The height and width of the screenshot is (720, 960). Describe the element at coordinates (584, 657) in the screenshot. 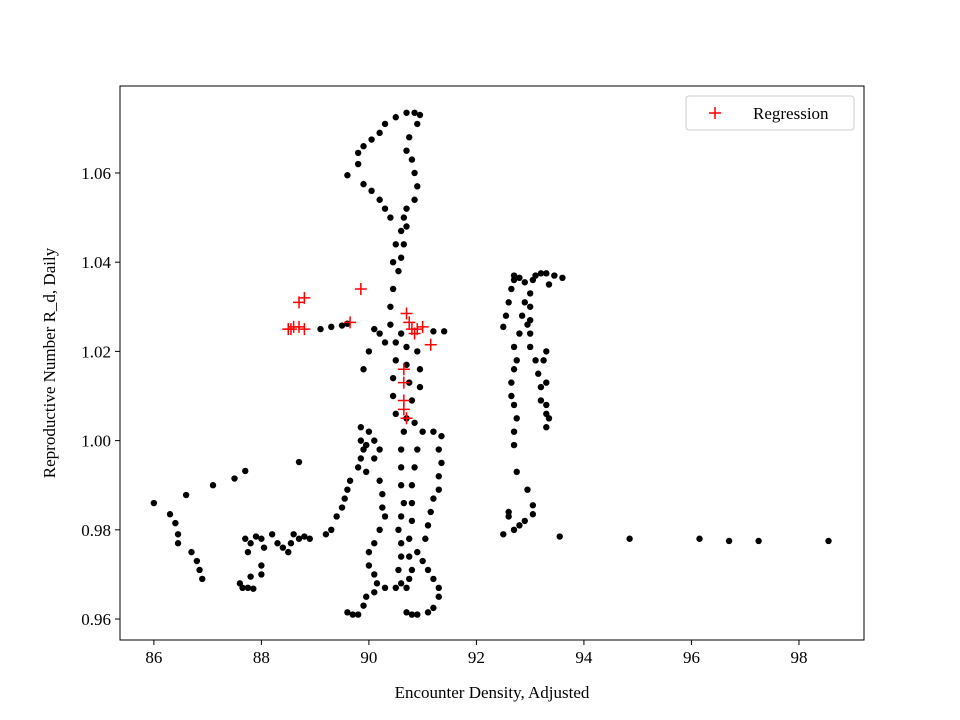

I see `x-tick-label: 94` at that location.